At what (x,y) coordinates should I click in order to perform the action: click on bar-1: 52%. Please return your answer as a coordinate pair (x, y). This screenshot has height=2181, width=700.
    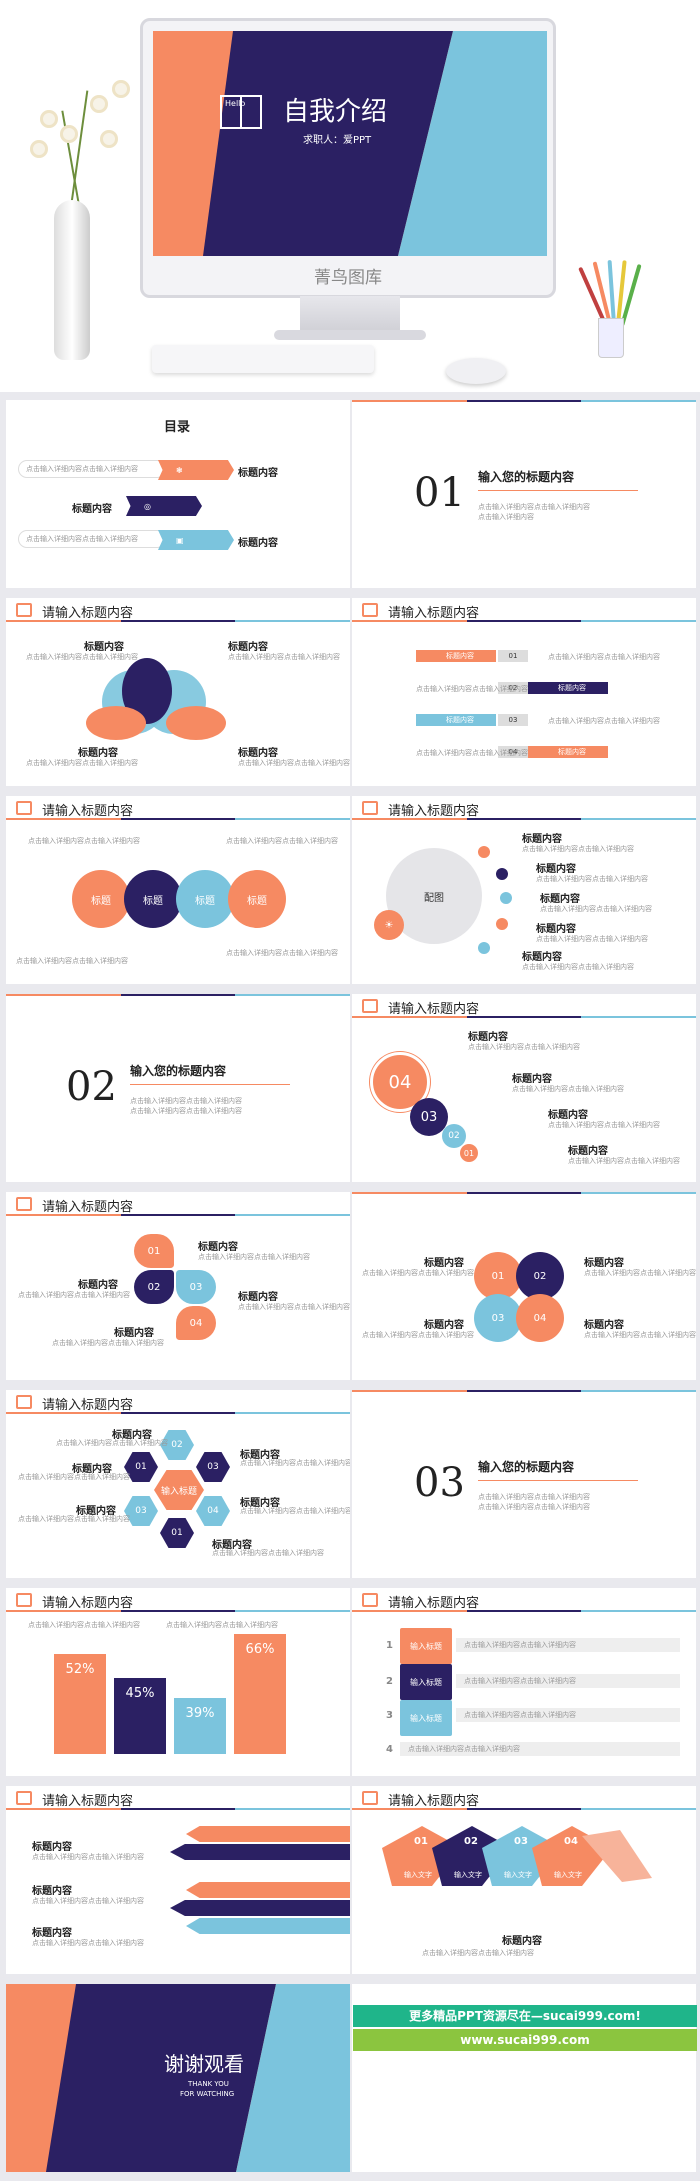
    Looking at the image, I should click on (80, 1704).